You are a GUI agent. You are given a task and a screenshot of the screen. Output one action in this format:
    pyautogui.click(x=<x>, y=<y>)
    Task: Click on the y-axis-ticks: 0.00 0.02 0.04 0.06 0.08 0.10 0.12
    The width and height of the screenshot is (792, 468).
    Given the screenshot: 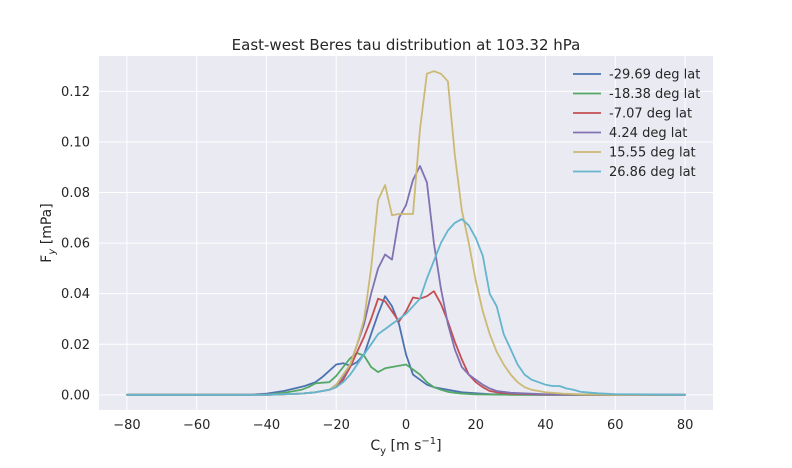 What is the action you would take?
    pyautogui.click(x=75, y=244)
    